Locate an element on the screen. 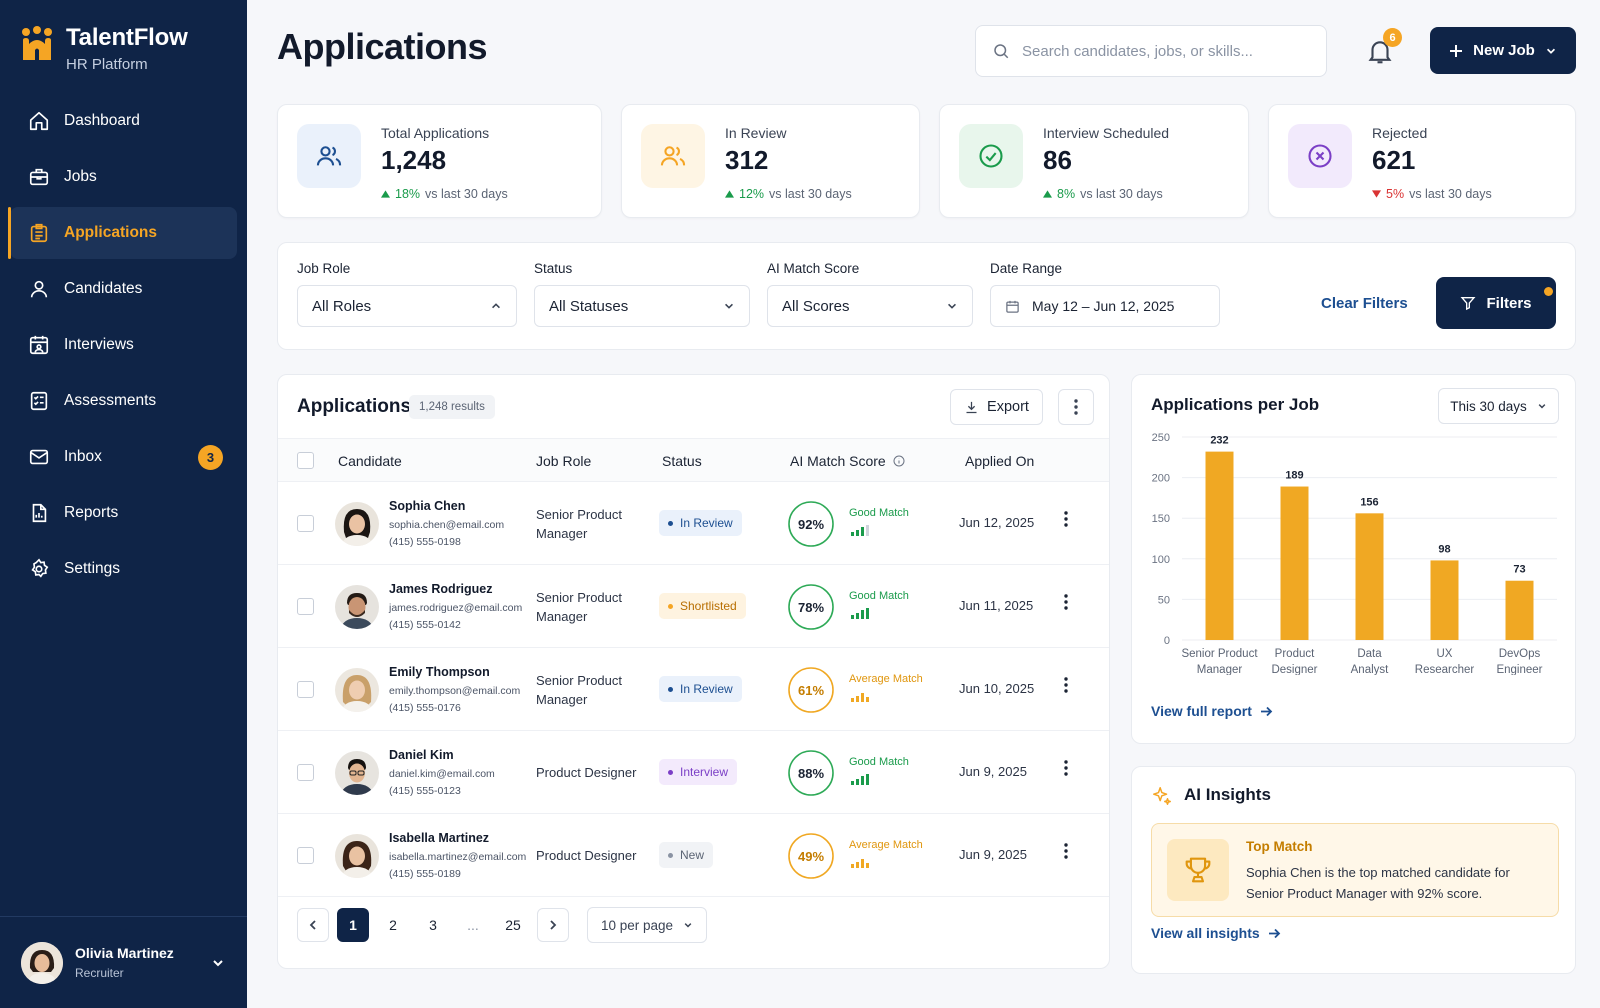 The width and height of the screenshot is (1600, 1008). page-button: 1 is located at coordinates (353, 925).